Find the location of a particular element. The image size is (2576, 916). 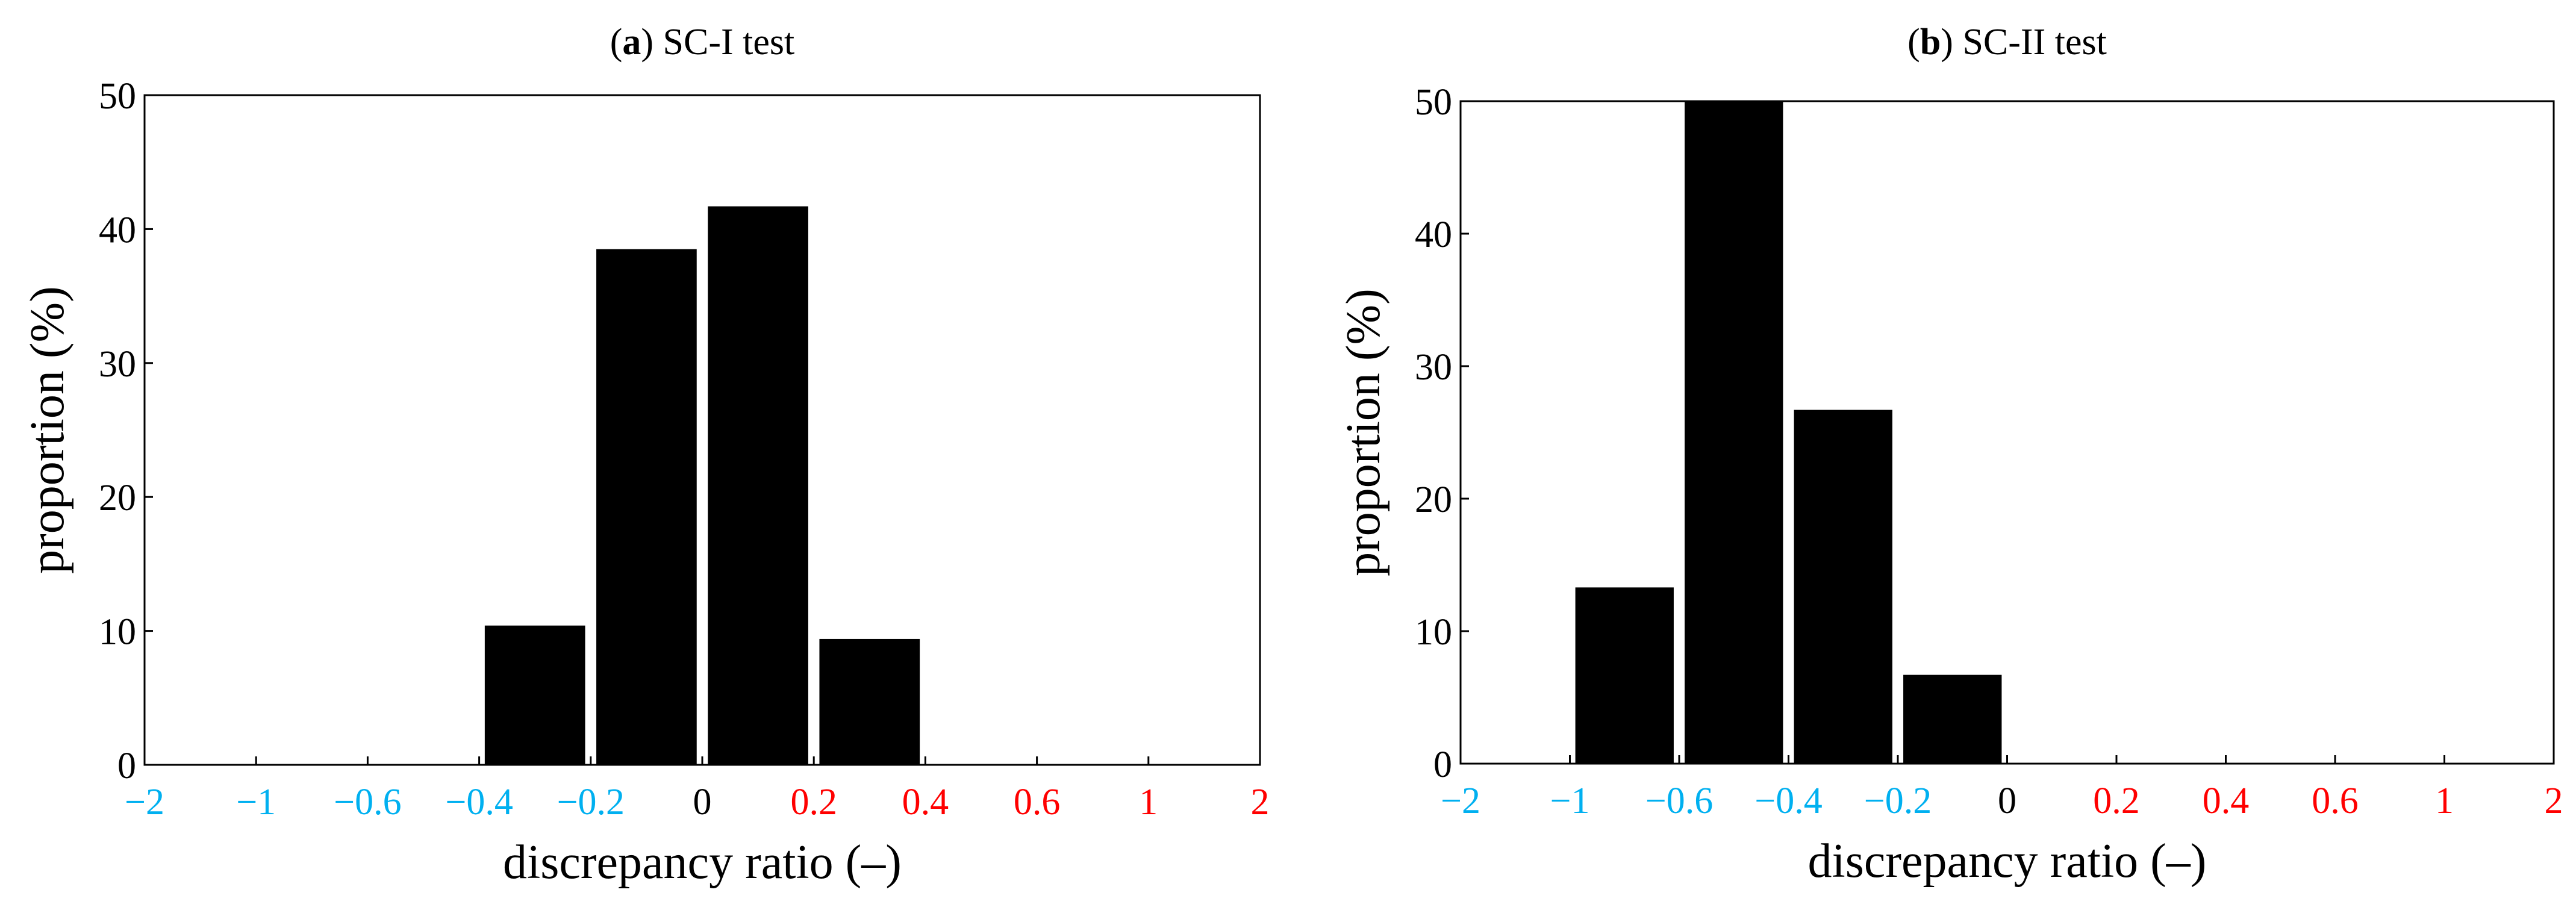

chart-title: (a) SC-I test is located at coordinates (702, 42).